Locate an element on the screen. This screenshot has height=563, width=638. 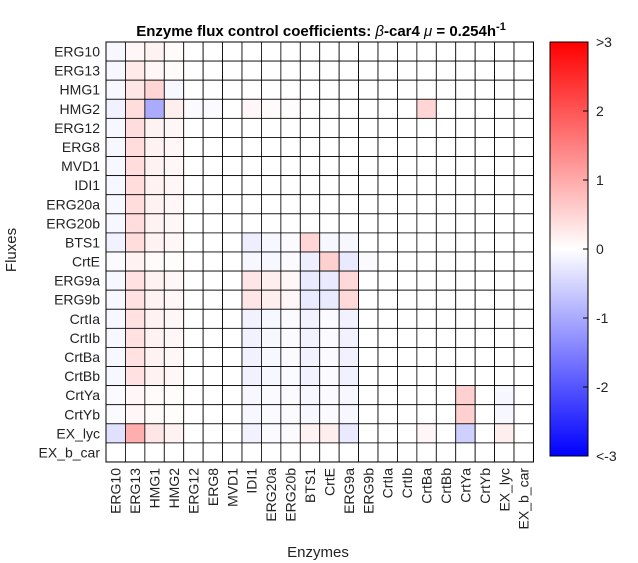
column-tick-label: CrtE is located at coordinates (329, 482).